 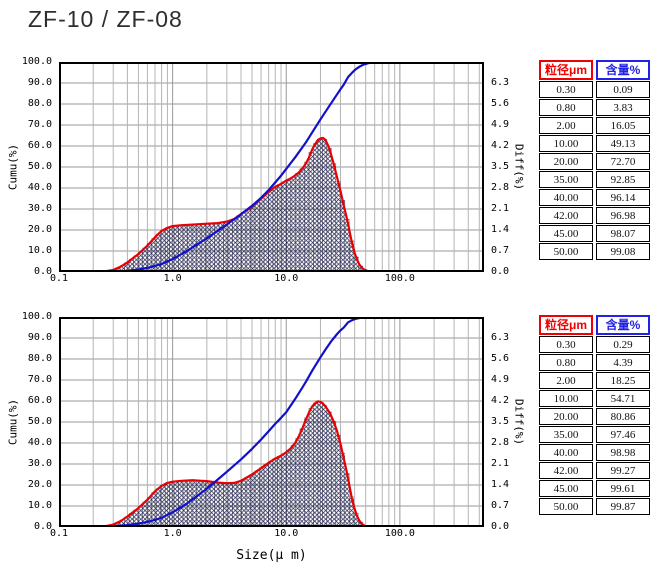 What do you see at coordinates (271, 555) in the screenshot?
I see `size-axis-label: Size(μ m)` at bounding box center [271, 555].